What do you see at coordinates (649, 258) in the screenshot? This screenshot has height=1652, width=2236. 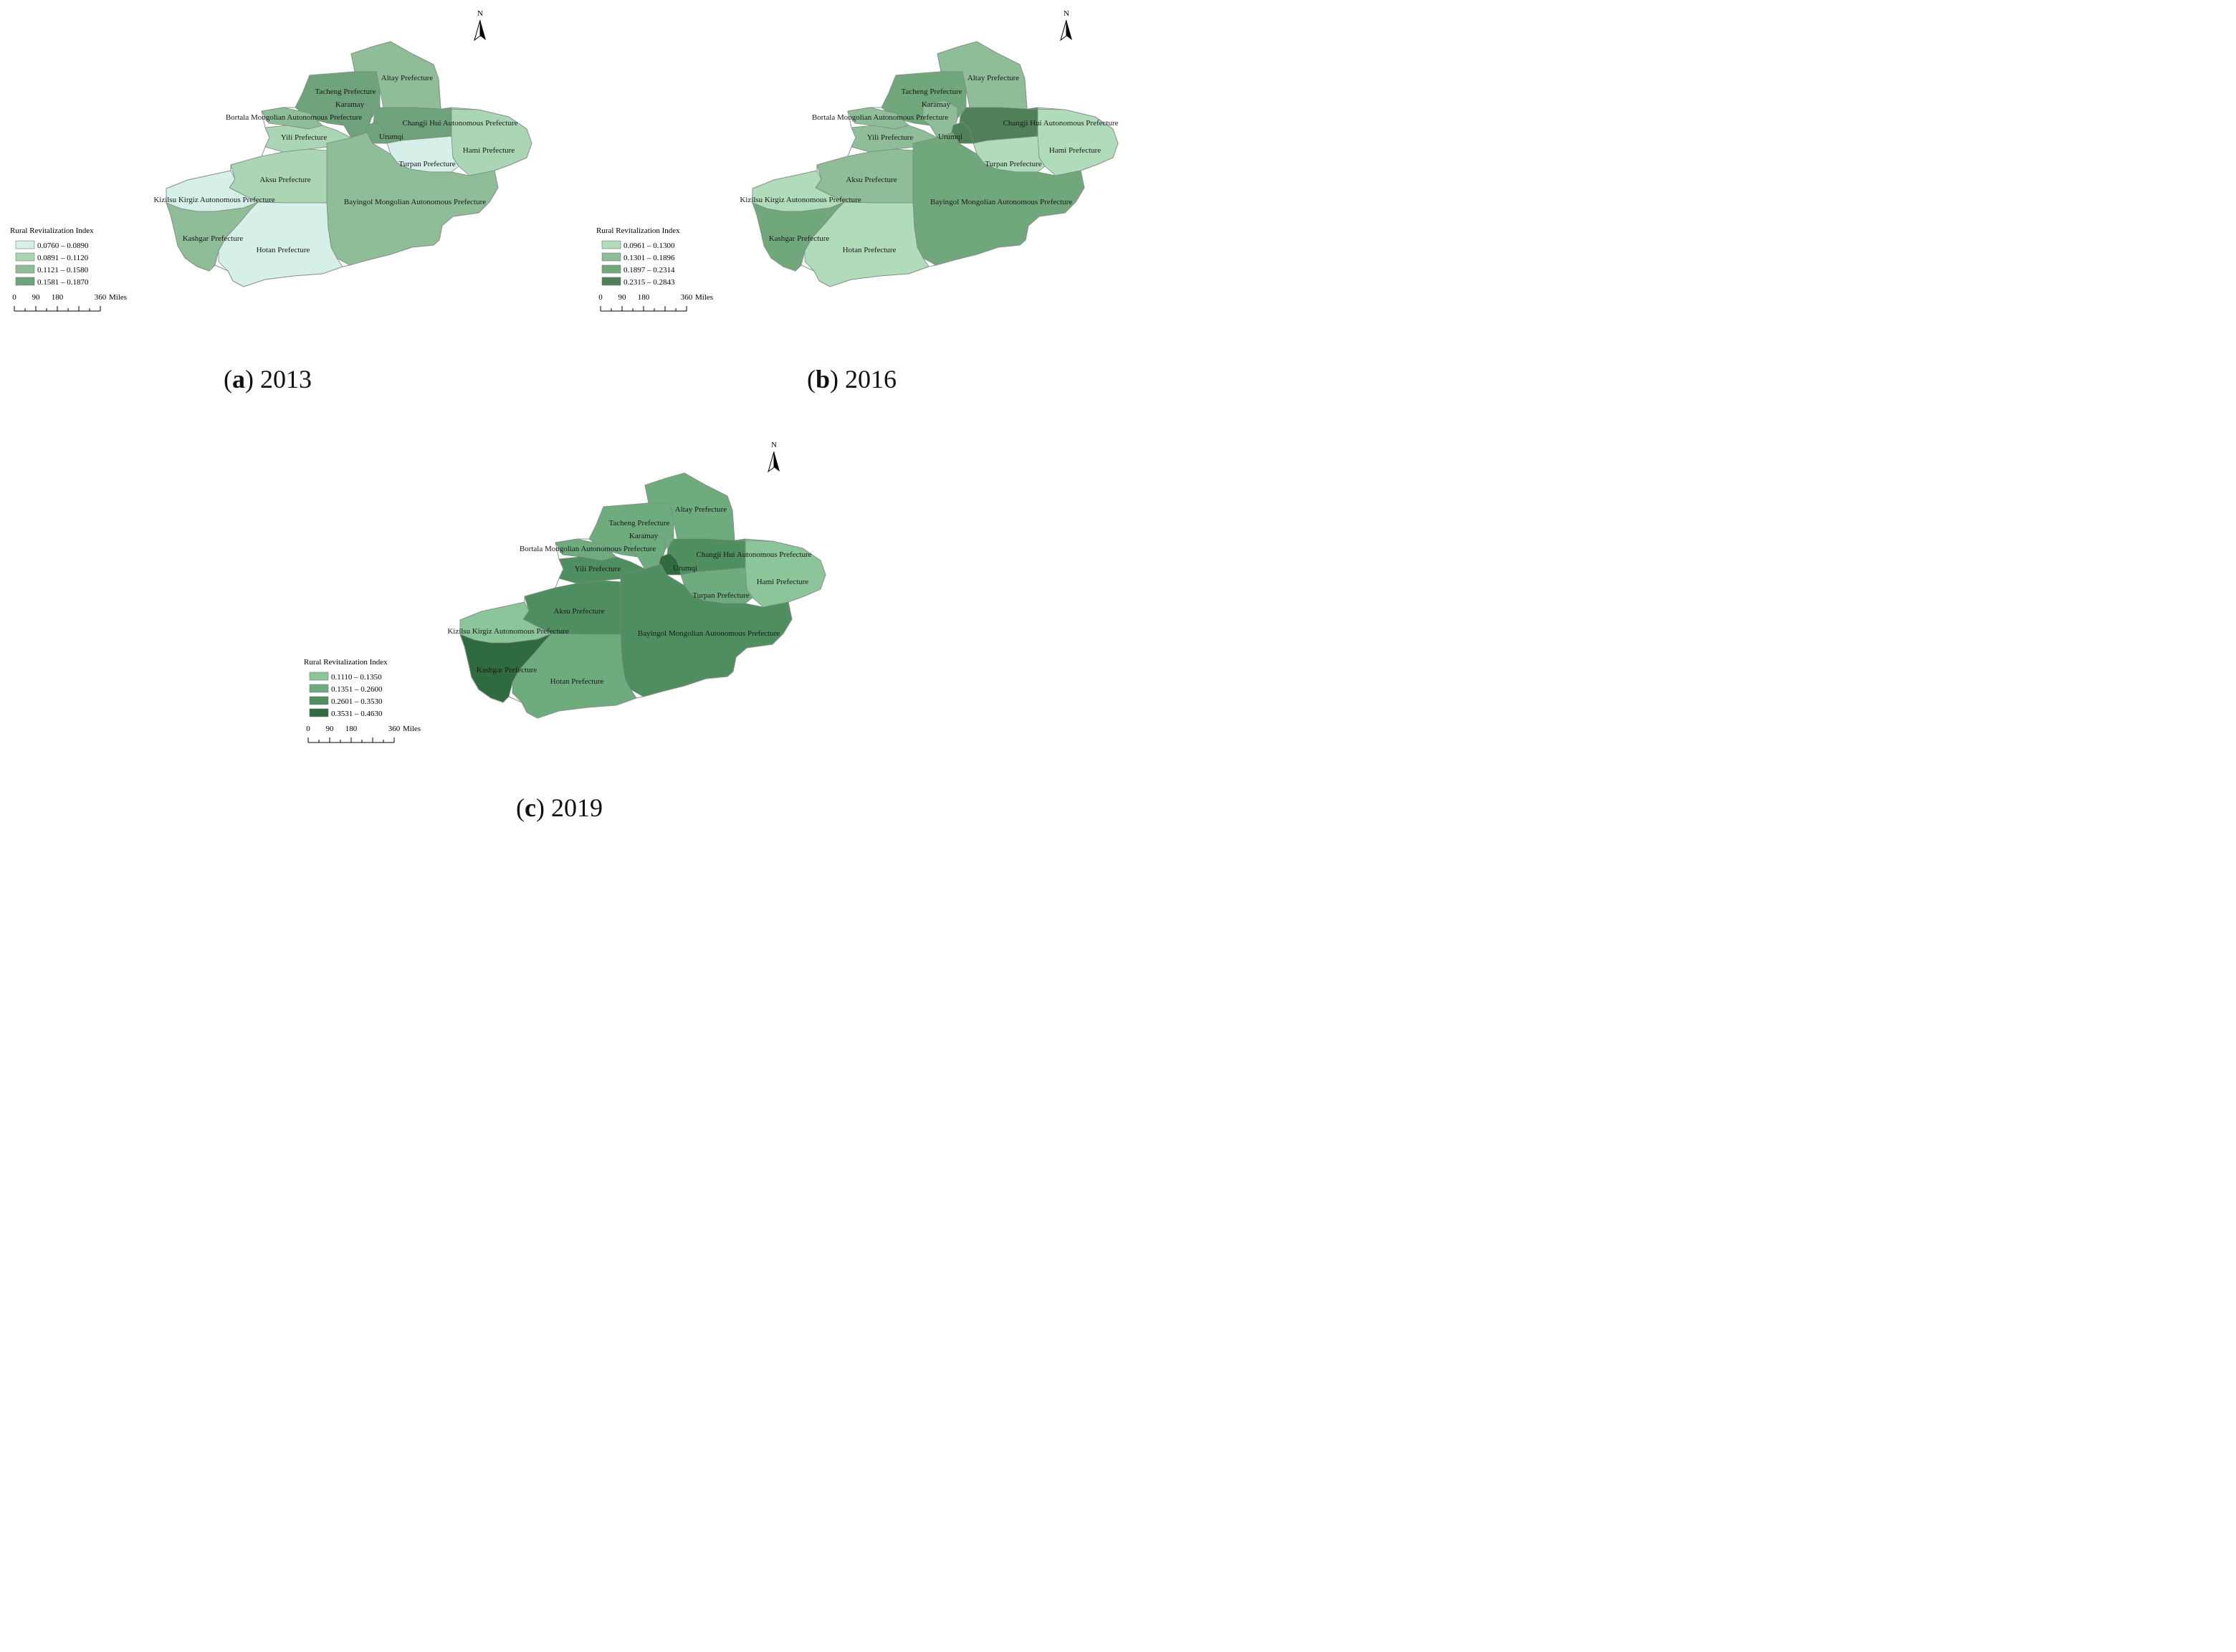 I see `legend-label: 0.1301 – 0.1896` at bounding box center [649, 258].